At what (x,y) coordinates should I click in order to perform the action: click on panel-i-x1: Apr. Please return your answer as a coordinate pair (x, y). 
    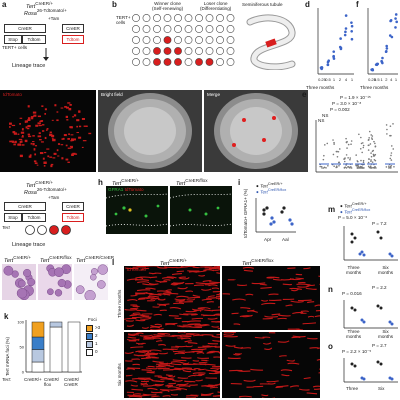
    Looking at the image, I should click on (268, 239).